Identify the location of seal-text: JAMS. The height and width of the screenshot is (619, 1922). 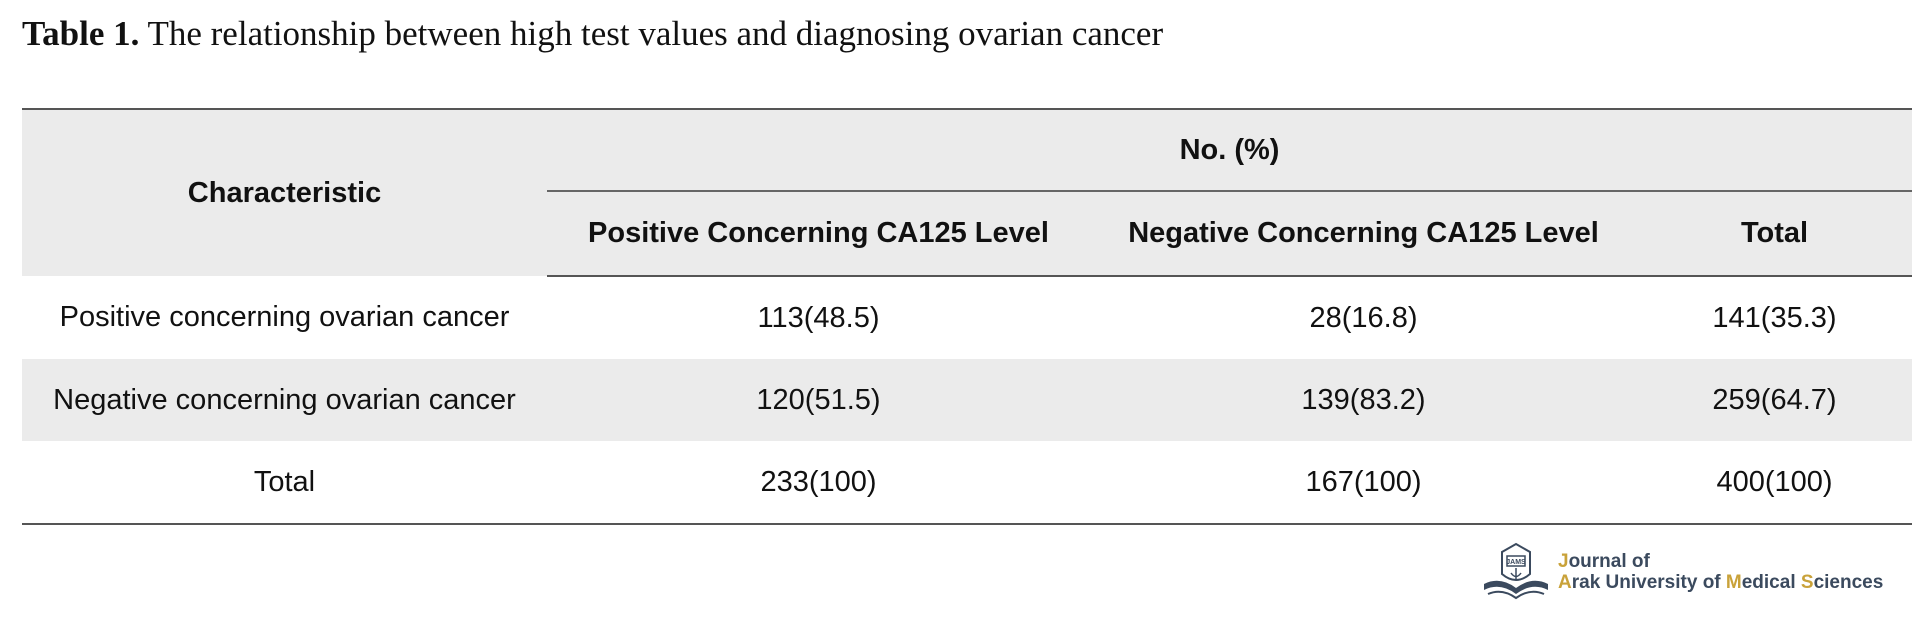
(1516, 562).